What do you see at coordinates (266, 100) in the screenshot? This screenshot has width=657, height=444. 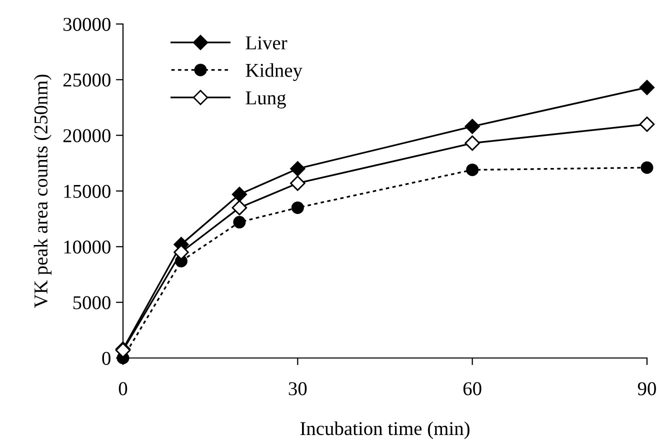 I see `legend-label: Lung` at bounding box center [266, 100].